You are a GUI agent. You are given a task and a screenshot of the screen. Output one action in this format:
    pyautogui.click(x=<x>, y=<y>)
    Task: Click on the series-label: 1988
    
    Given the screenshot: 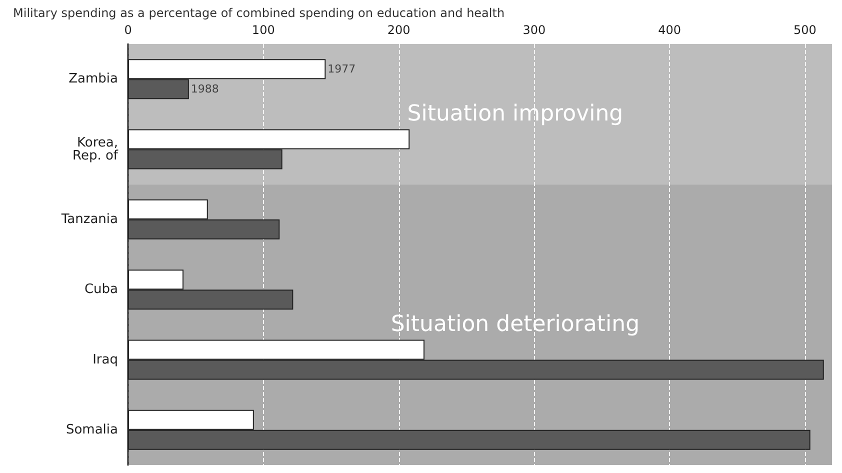 What is the action you would take?
    pyautogui.click(x=204, y=89)
    